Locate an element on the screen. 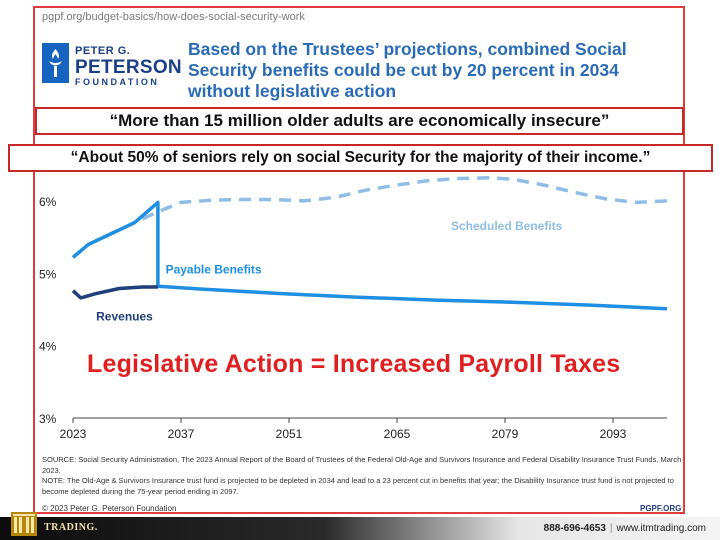  x-tick-label-2037: 2037 is located at coordinates (181, 434).